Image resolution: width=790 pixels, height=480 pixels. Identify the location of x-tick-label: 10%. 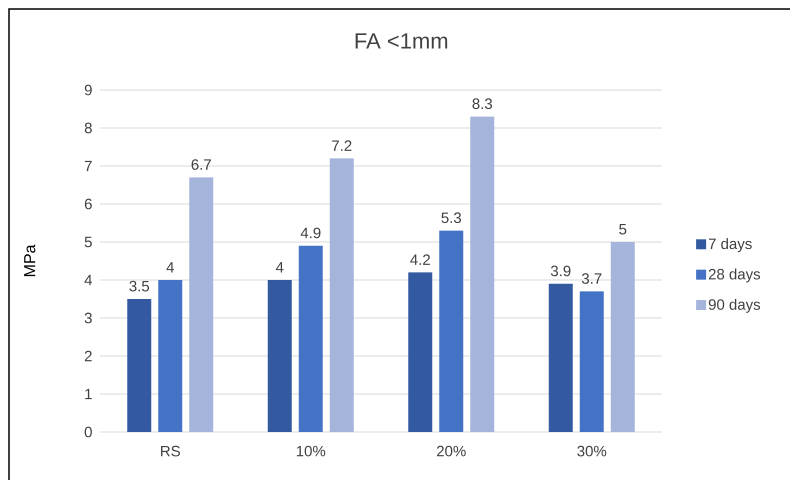
(311, 451).